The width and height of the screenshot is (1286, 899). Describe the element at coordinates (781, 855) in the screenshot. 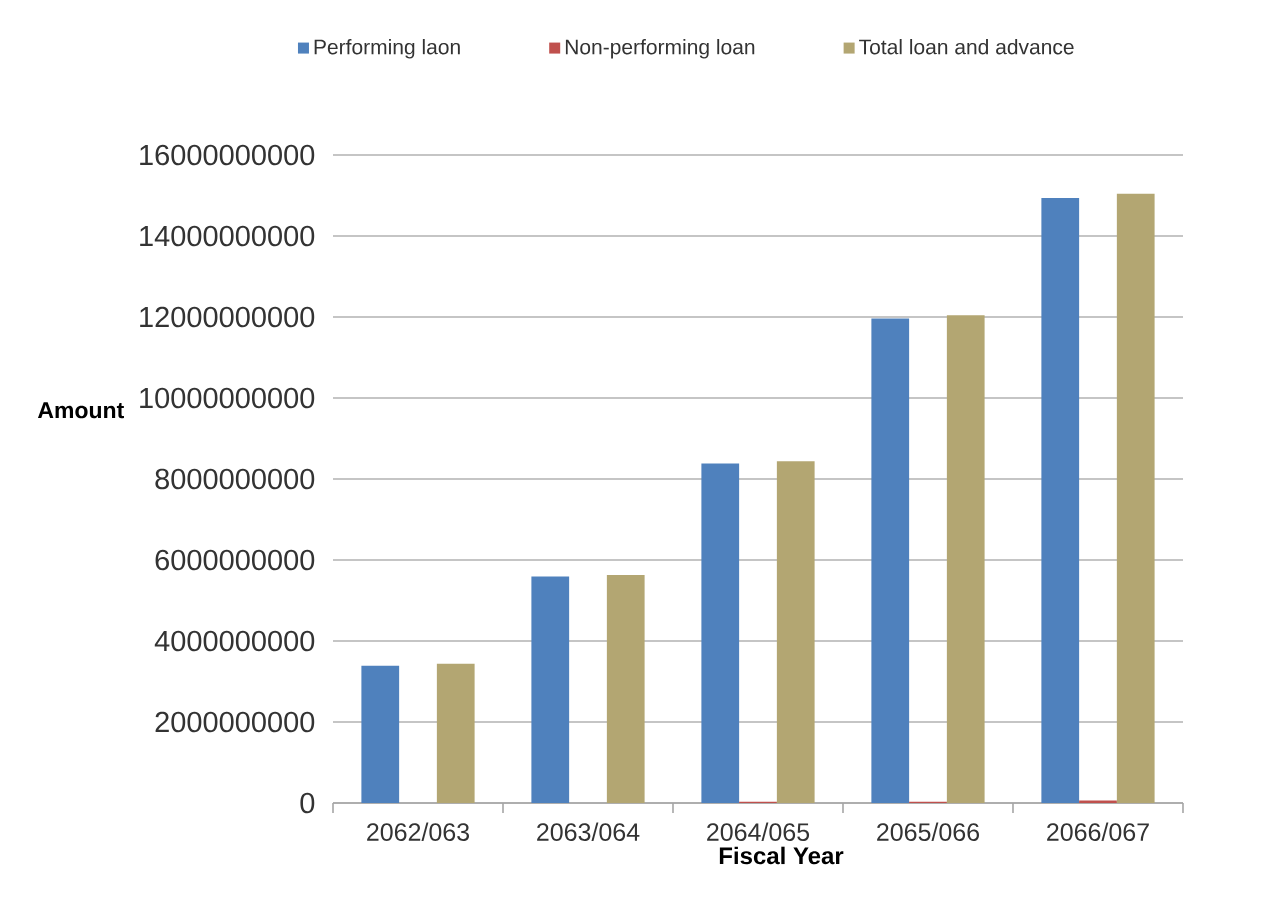

I see `x-axis-title: Fiscal Year` at that location.